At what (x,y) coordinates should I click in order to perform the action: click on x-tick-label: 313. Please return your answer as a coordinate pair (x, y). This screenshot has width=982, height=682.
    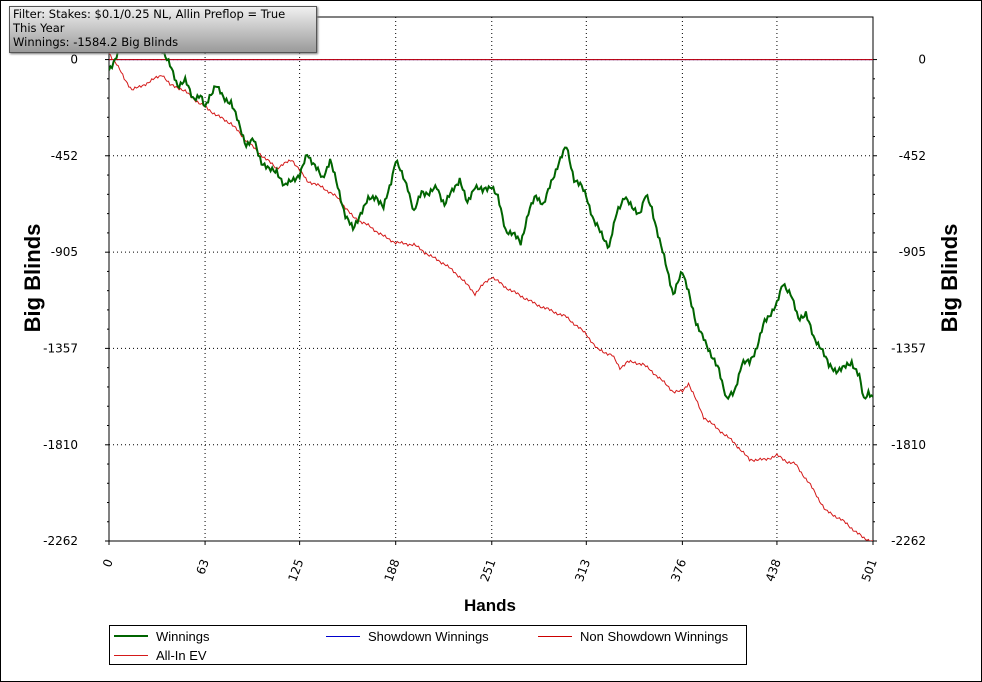
    Looking at the image, I should click on (582, 570).